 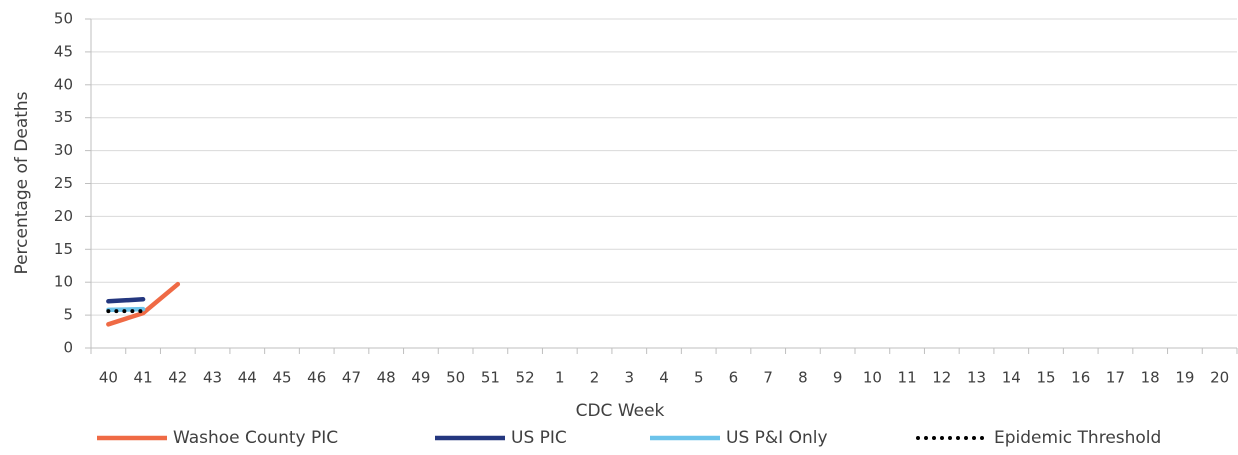 I want to click on x-tick-label: 47, so click(x=351, y=378).